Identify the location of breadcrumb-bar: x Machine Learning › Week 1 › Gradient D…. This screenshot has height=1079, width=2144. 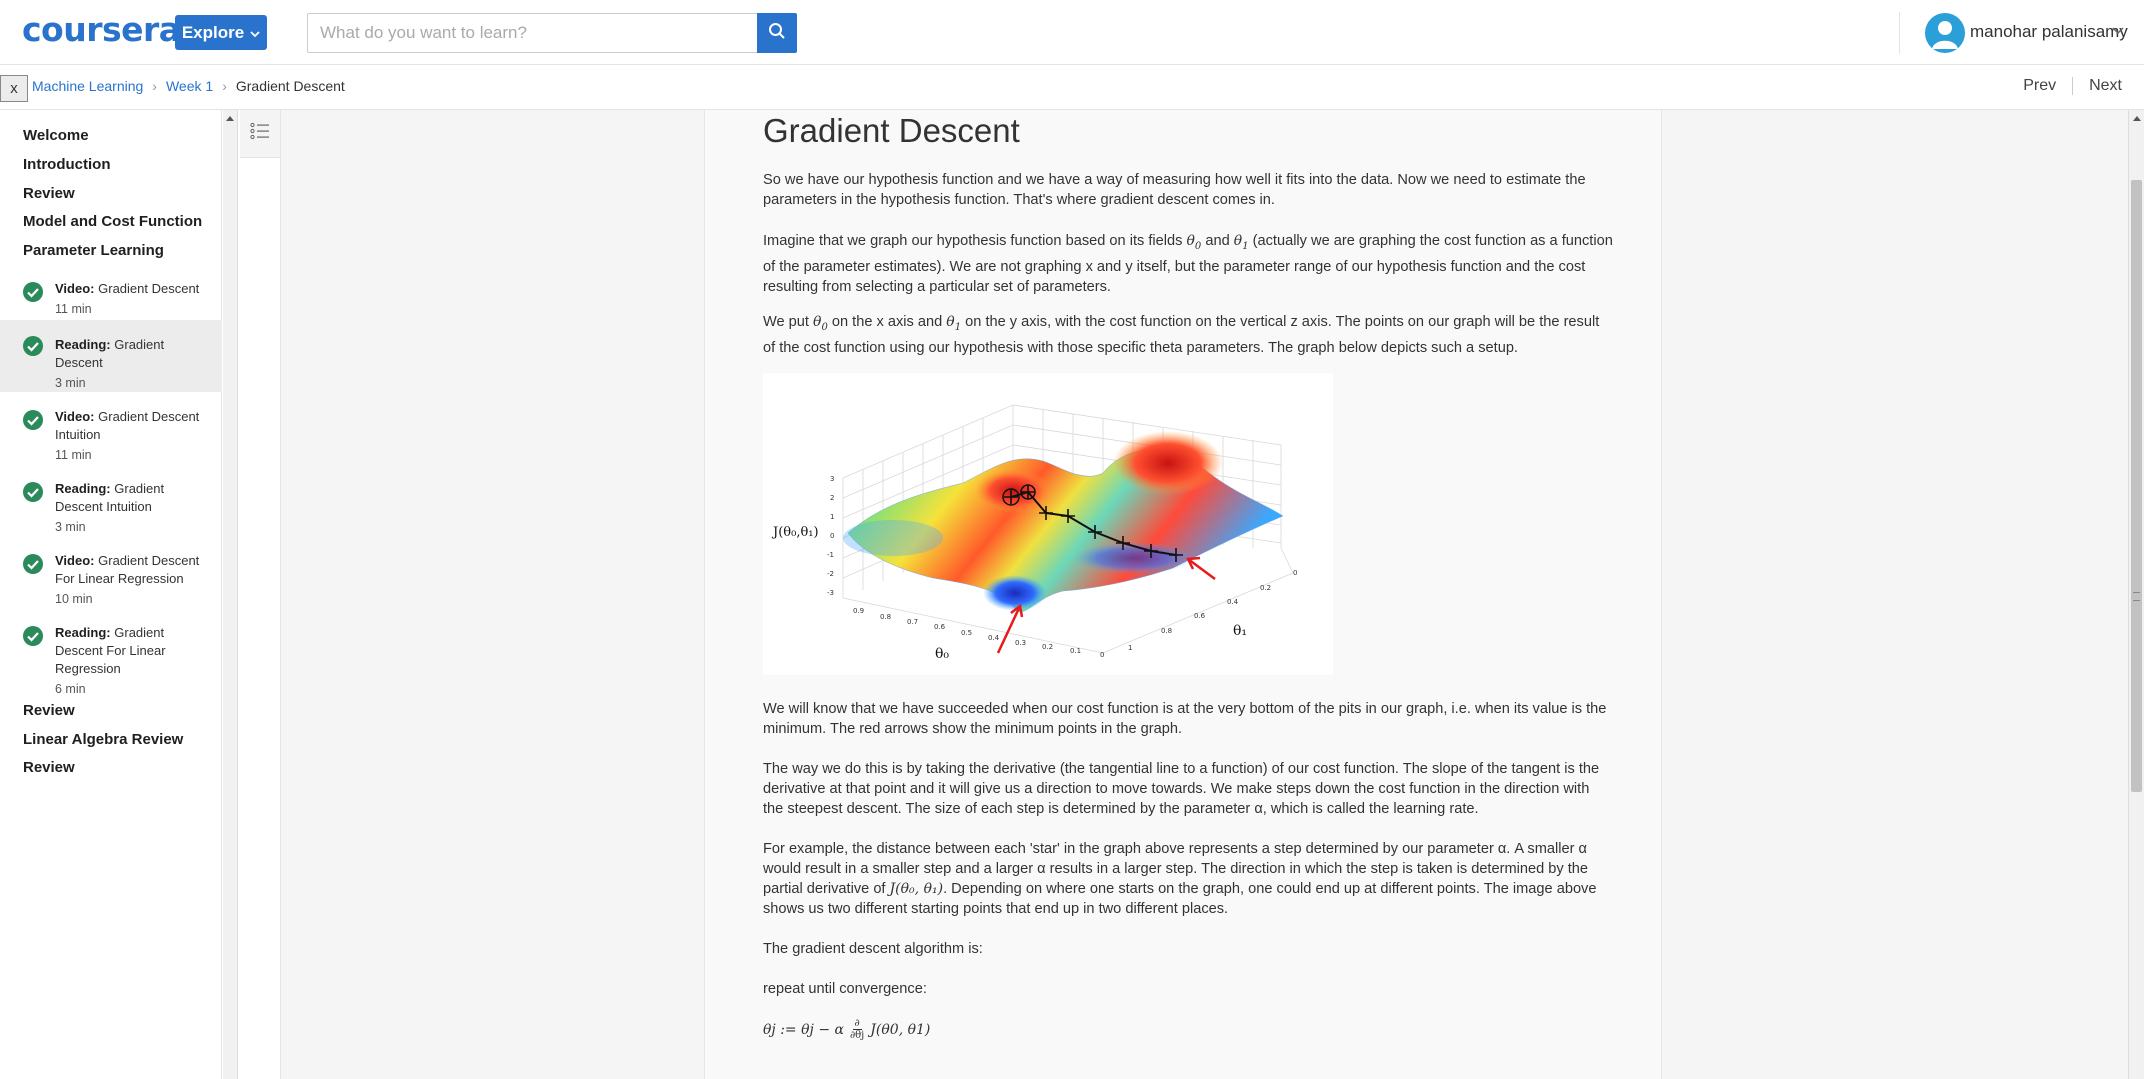
(1072, 87).